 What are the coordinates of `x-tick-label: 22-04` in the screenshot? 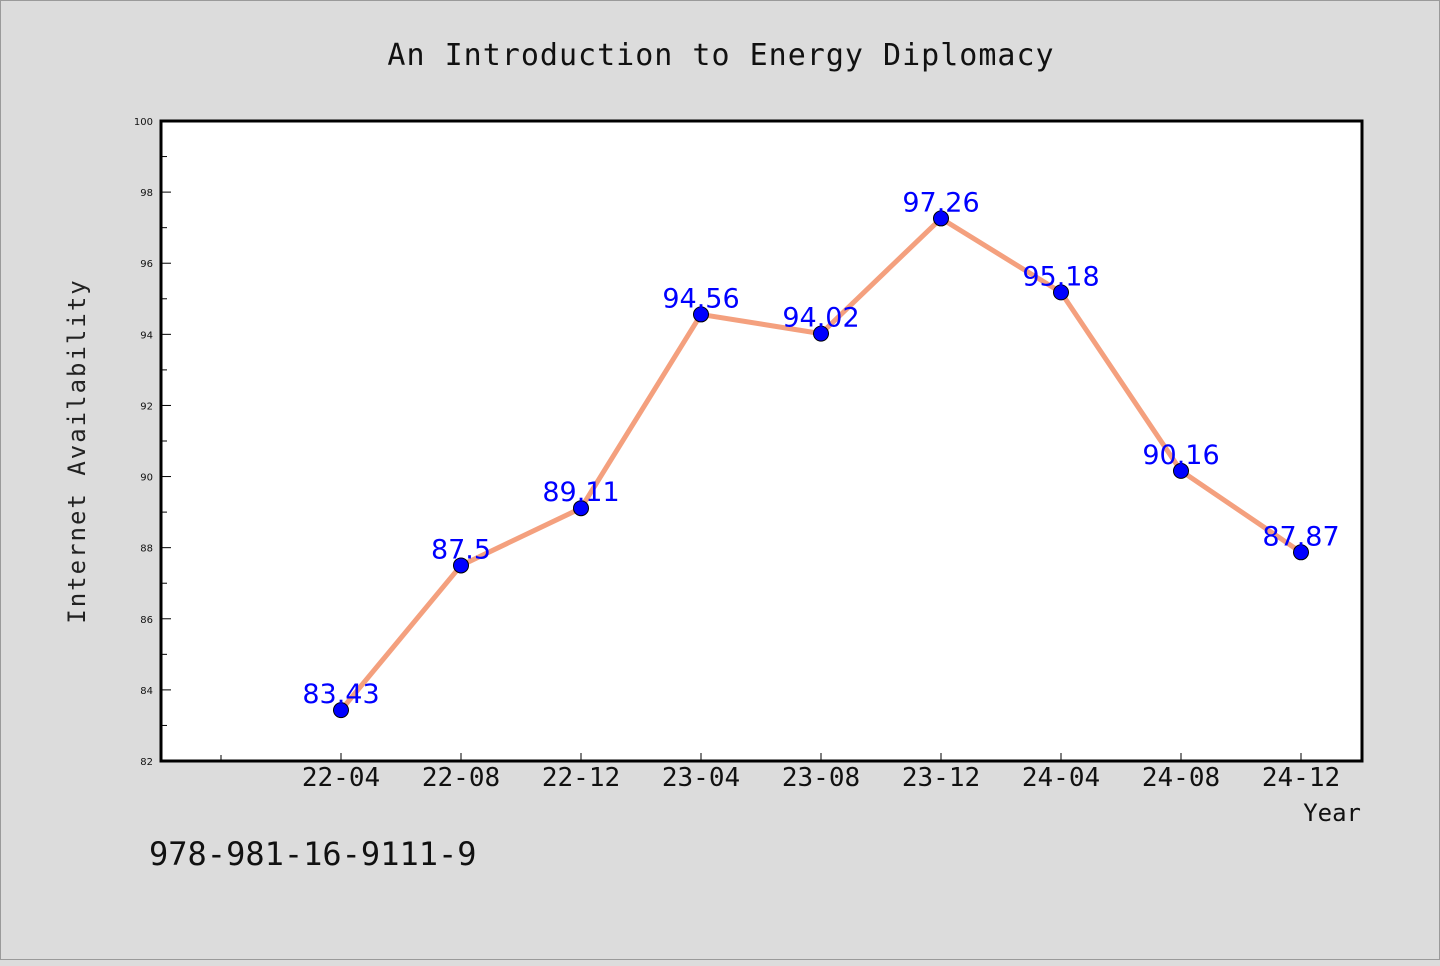 It's located at (341, 778).